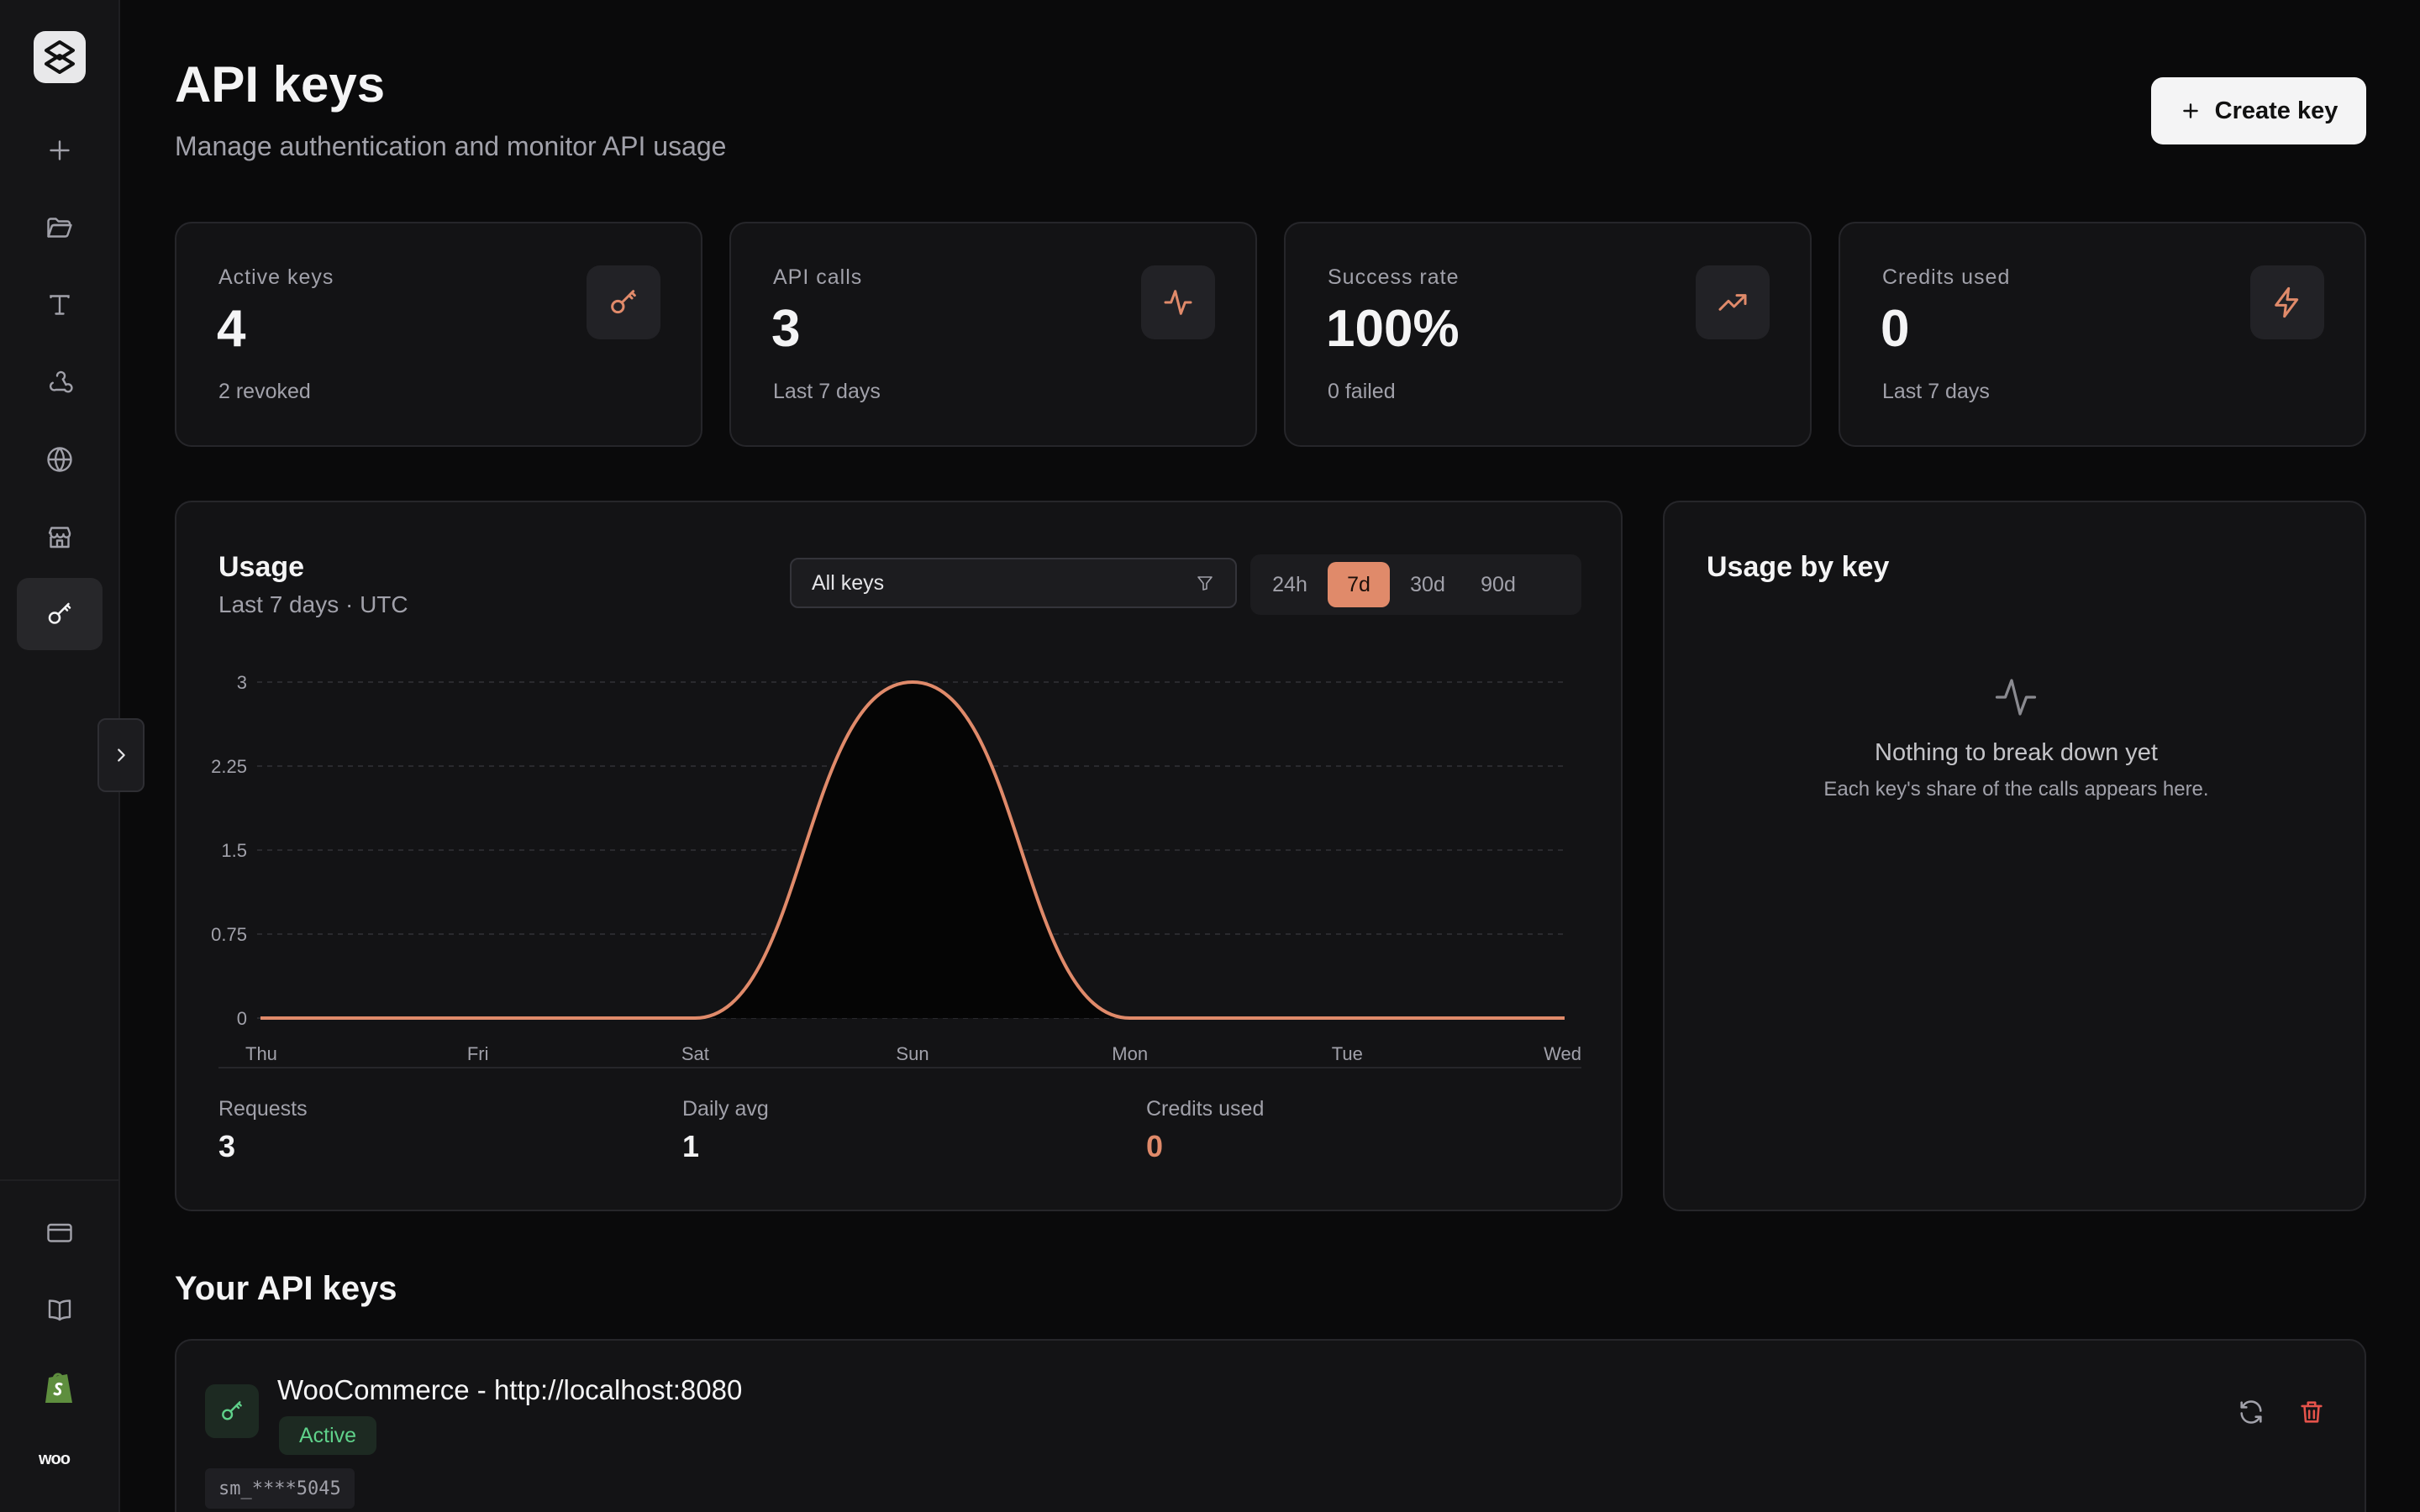 The width and height of the screenshot is (2420, 1512). I want to click on stat-card-active-keys: Active keys 4 2 revoked, so click(438, 334).